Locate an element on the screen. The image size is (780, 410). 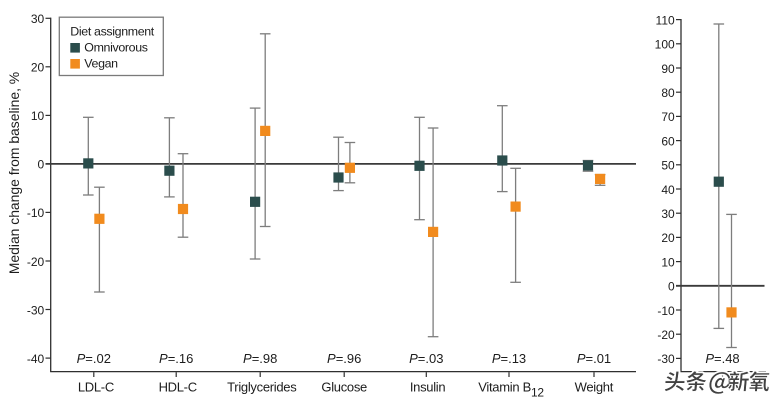
svg-text: P=.48 is located at coordinates (722, 358).